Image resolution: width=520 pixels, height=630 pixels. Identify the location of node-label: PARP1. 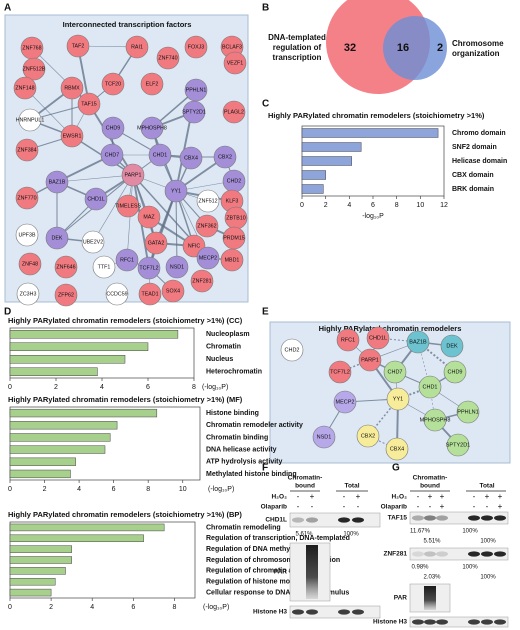
(133, 175).